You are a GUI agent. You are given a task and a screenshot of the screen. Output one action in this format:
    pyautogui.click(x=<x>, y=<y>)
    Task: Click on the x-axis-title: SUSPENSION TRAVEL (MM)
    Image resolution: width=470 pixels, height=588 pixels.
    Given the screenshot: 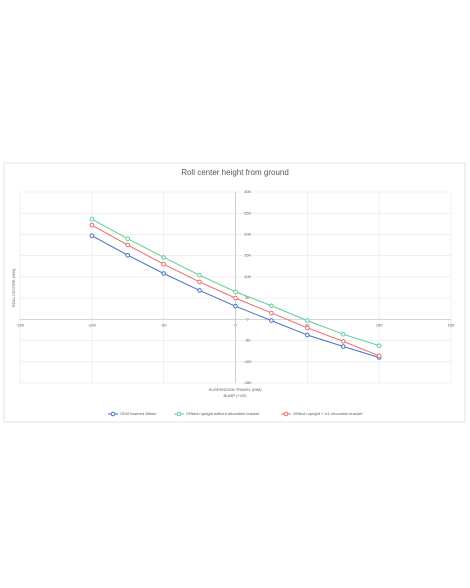 What is the action you would take?
    pyautogui.click(x=235, y=389)
    